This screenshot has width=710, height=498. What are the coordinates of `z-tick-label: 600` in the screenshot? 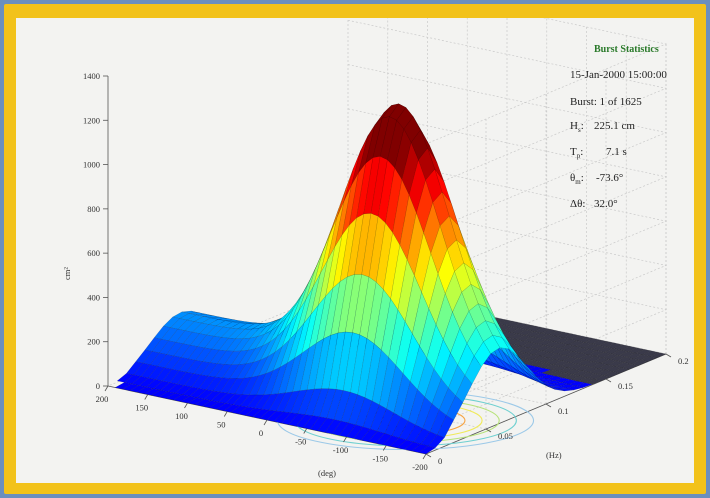 It's located at (93, 253).